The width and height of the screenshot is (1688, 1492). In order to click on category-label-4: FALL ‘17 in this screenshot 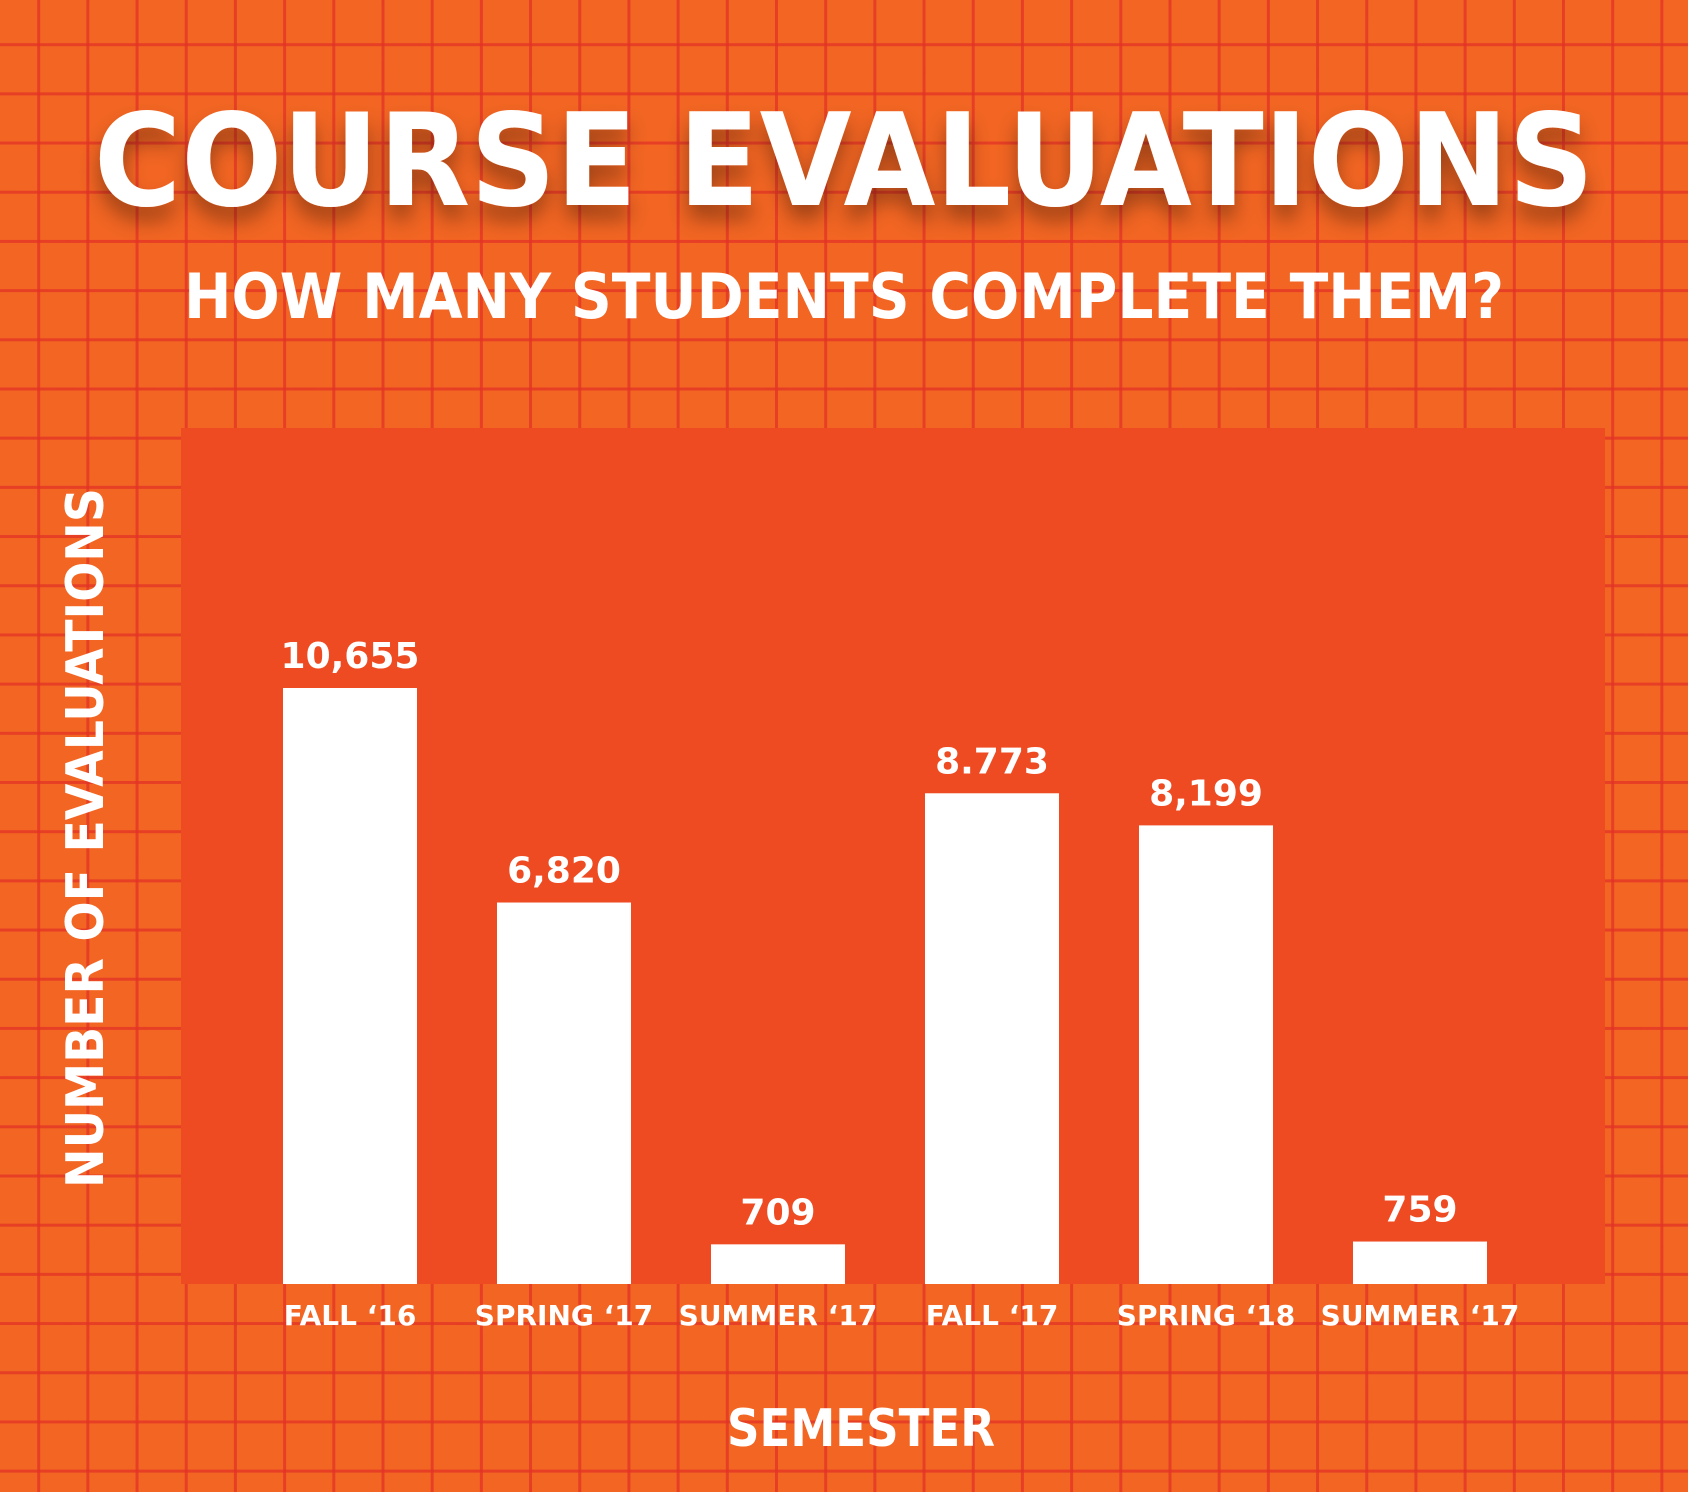, I will do `click(992, 1315)`.